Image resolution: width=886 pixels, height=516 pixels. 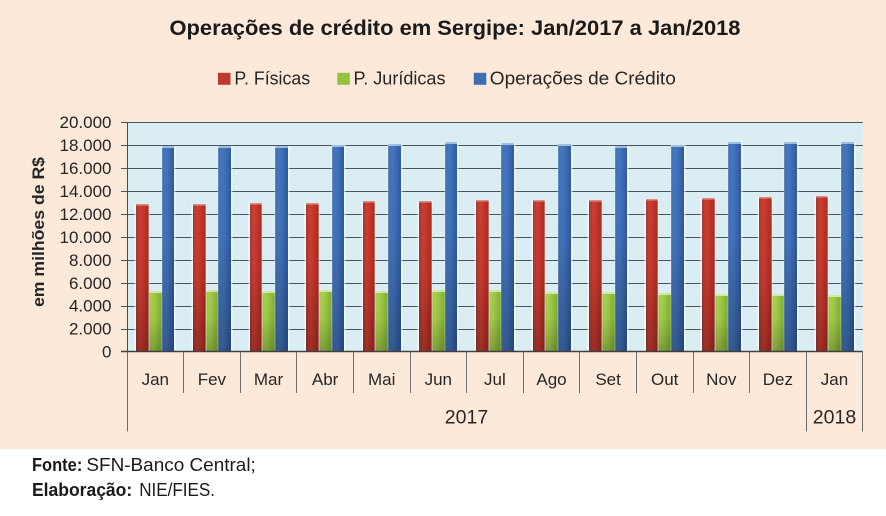 What do you see at coordinates (721, 379) in the screenshot?
I see `svg-text: Nov` at bounding box center [721, 379].